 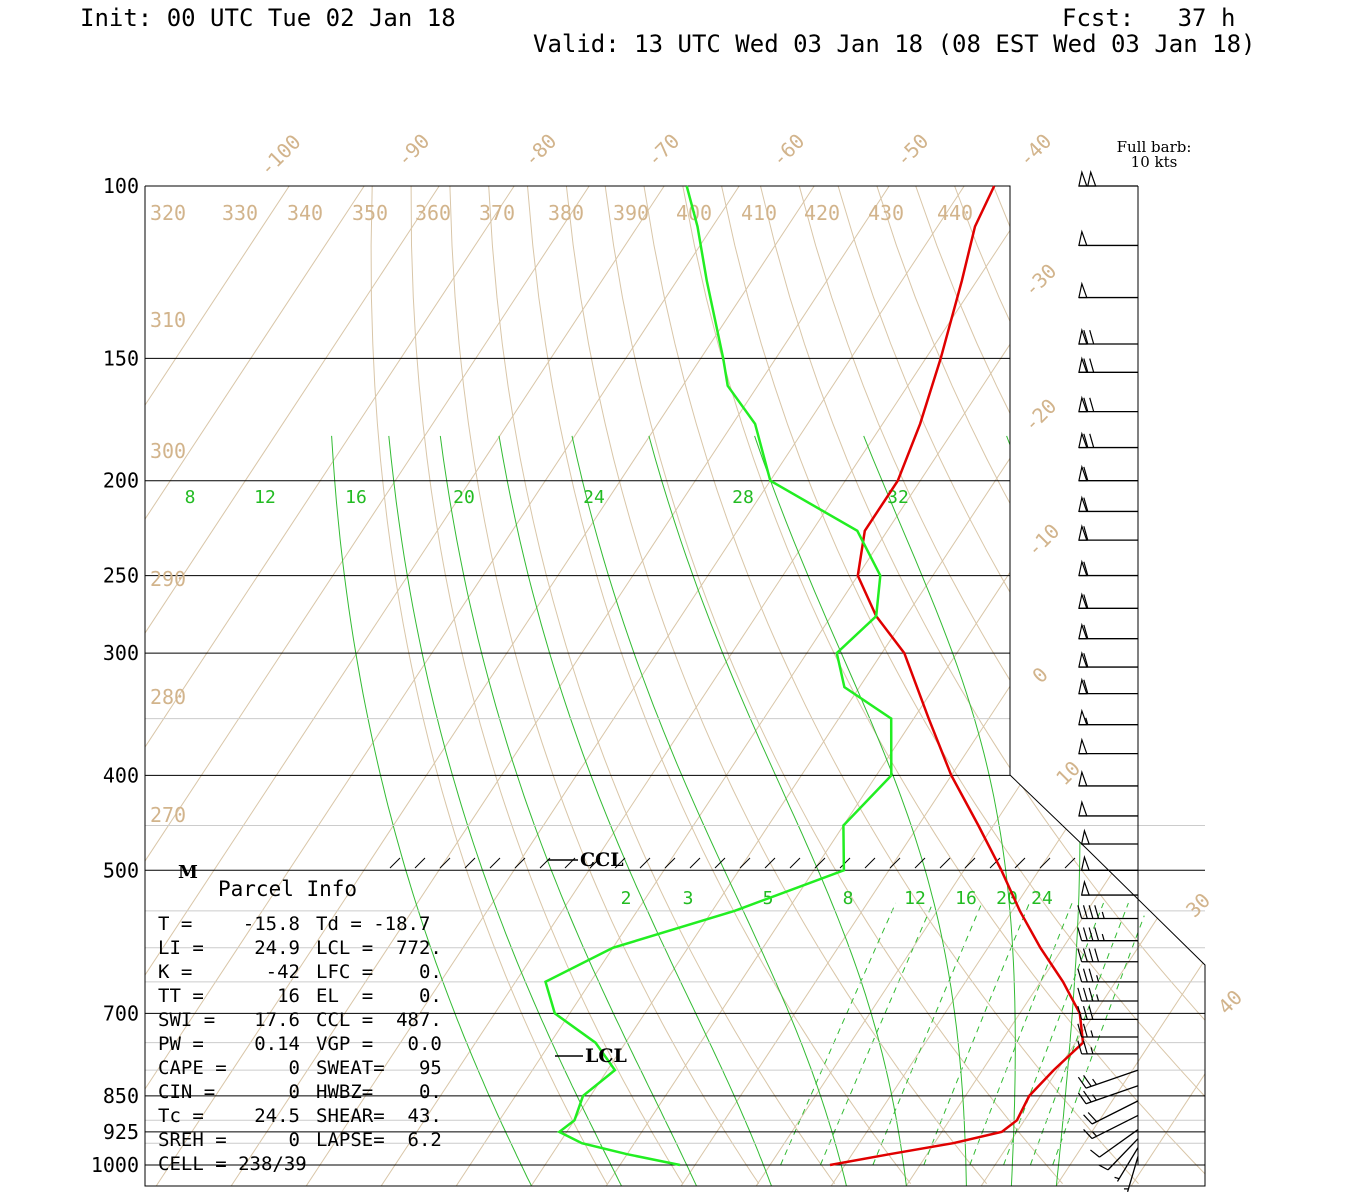 What do you see at coordinates (876, 1034) in the screenshot?
I see `mixing-ratio-line` at bounding box center [876, 1034].